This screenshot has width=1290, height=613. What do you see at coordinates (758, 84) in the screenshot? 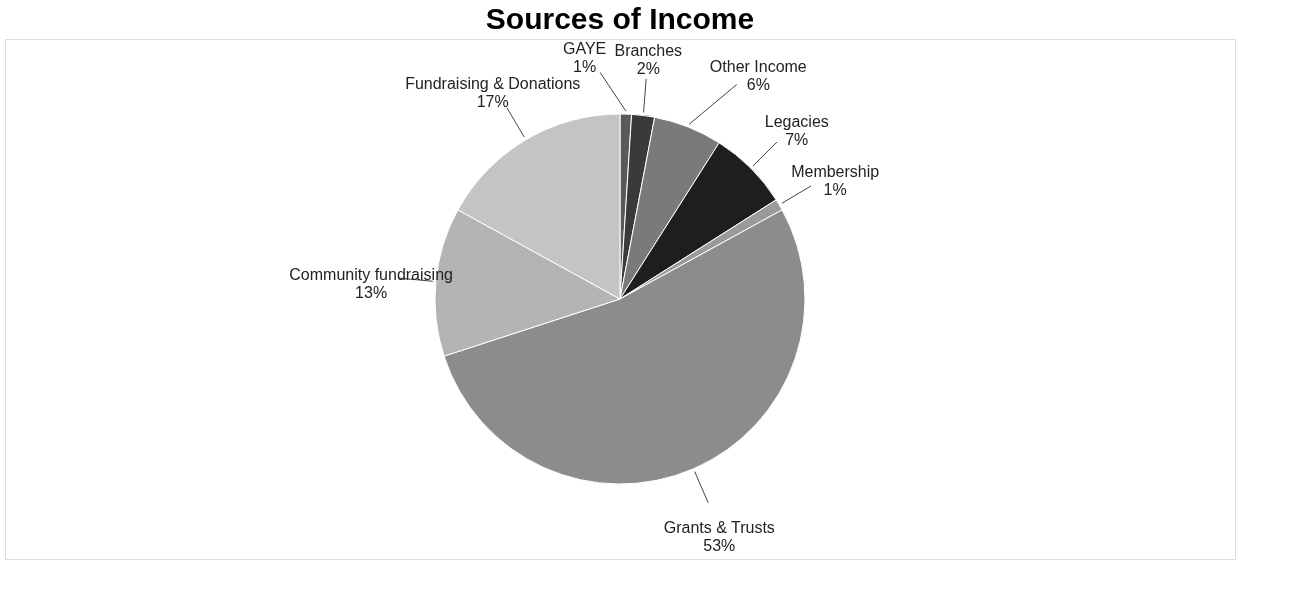
I see `data-label: 6%` at bounding box center [758, 84].